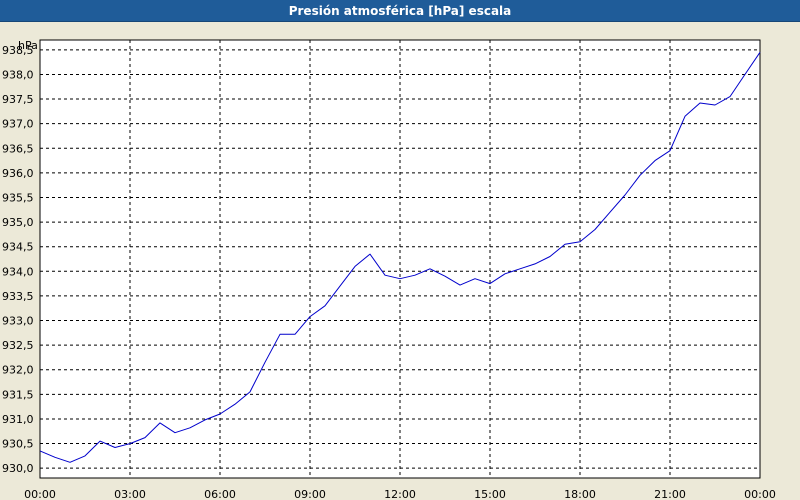 This screenshot has width=800, height=500. I want to click on y-tick-label: 930,5, so click(18, 444).